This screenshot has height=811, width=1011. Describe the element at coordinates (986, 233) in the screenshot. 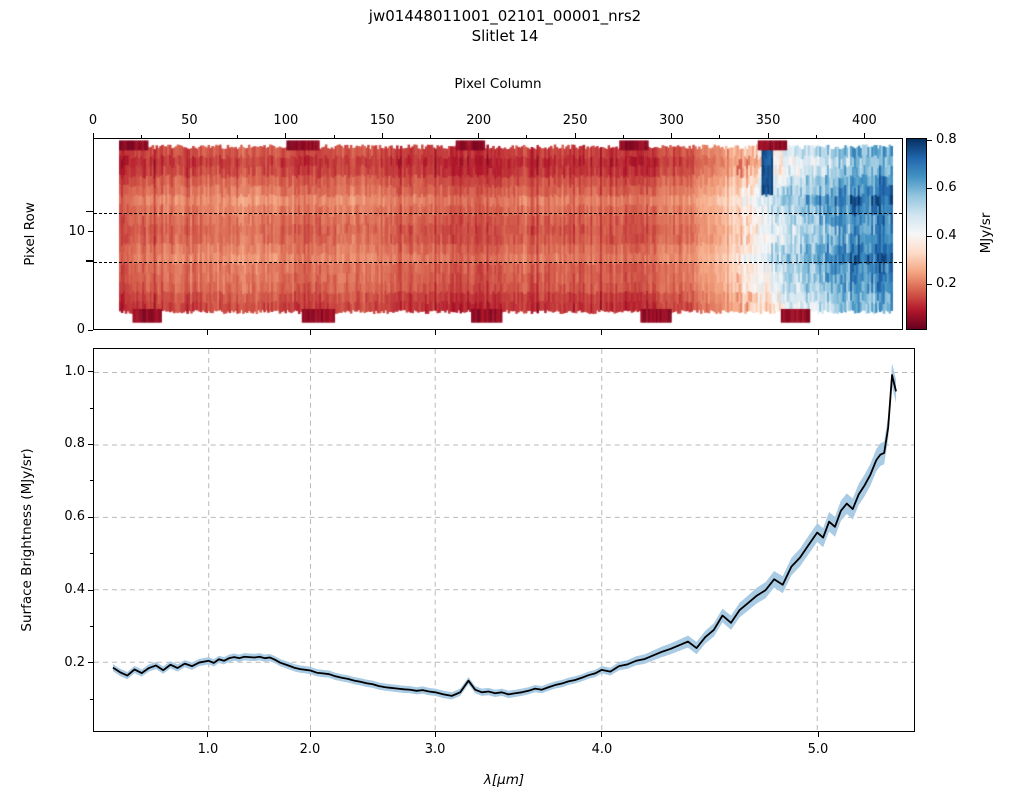

I see `colorbar-label: MJy/sr` at that location.